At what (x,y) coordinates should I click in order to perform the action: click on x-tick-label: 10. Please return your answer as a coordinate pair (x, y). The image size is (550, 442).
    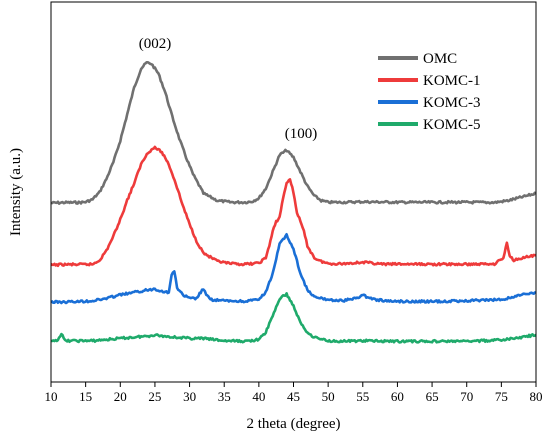
    Looking at the image, I should click on (51, 396).